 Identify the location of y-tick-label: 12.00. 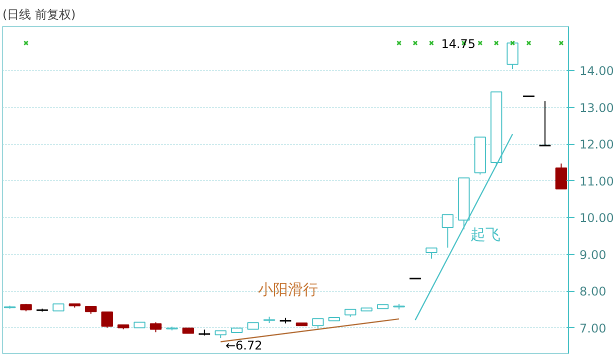
(597, 145).